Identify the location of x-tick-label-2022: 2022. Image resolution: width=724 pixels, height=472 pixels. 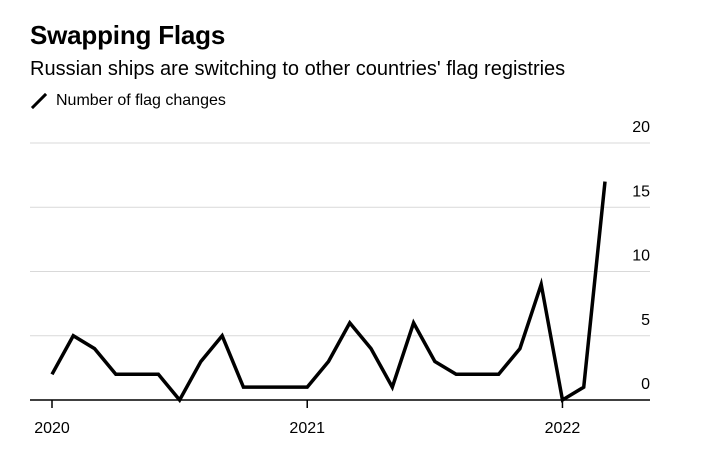
(563, 428).